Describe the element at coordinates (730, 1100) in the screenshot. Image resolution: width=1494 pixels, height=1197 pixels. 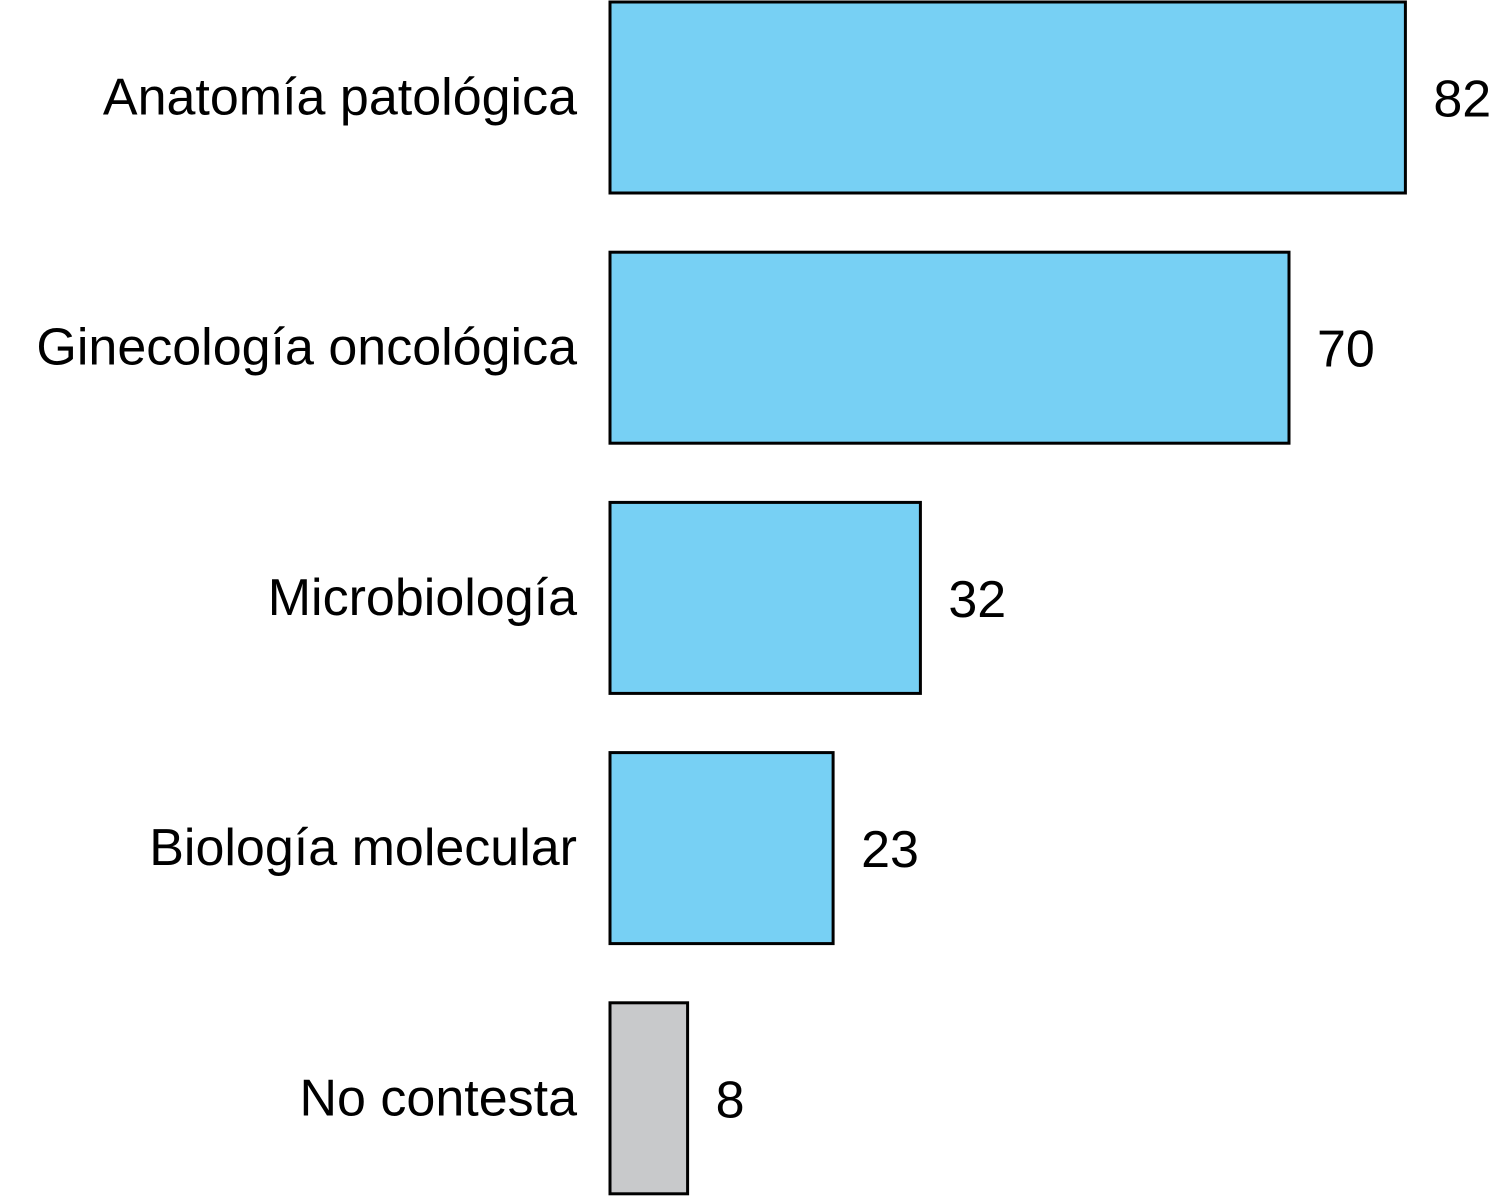
I see `value-label-no-contesta: 8` at that location.